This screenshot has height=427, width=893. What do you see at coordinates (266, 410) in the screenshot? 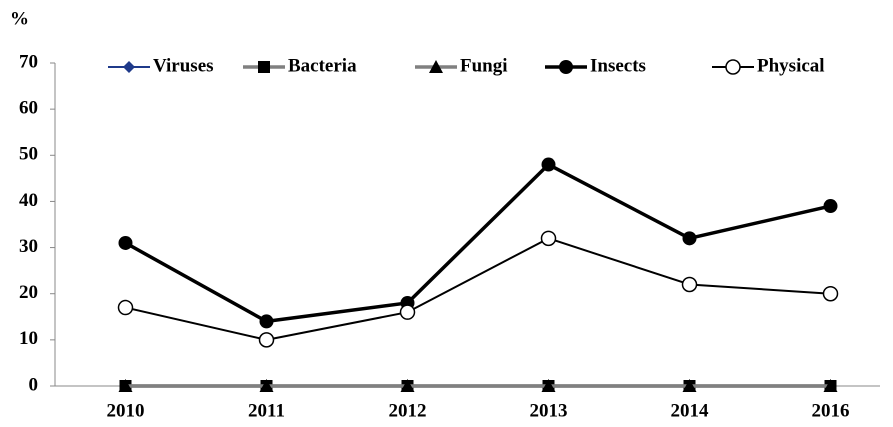
I see `x-tick-label: 2011` at bounding box center [266, 410].